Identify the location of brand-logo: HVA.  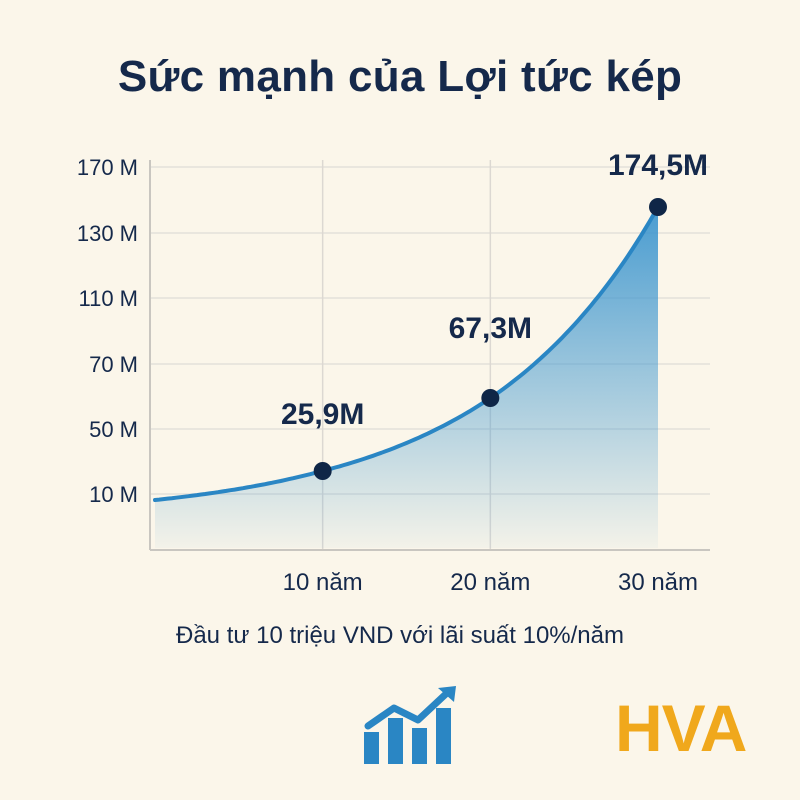
(681, 728).